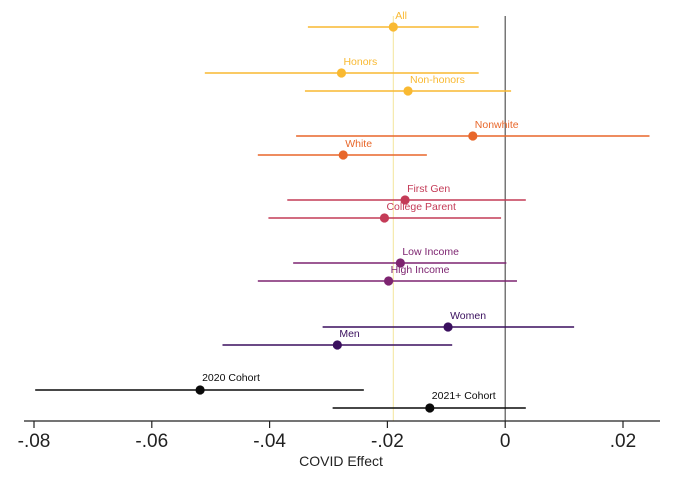 This screenshot has width=675, height=495. What do you see at coordinates (341, 461) in the screenshot?
I see `x-axis-title: COVID Effect` at bounding box center [341, 461].